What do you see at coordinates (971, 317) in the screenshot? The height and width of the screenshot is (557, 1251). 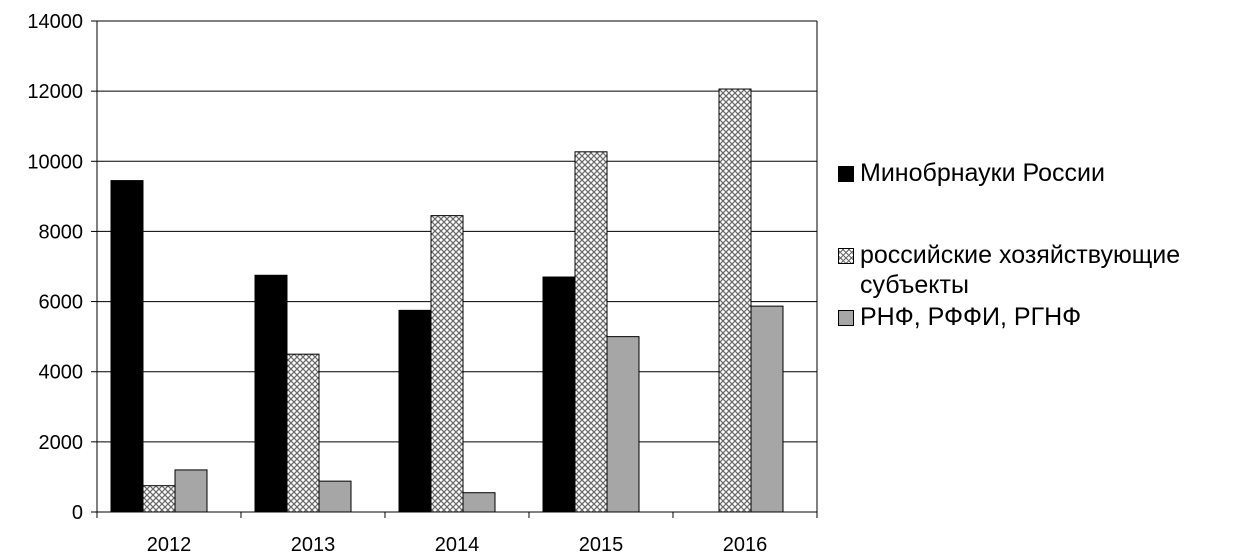 I see `legend-label: РНФ, РФФИ, РГНФ` at bounding box center [971, 317].